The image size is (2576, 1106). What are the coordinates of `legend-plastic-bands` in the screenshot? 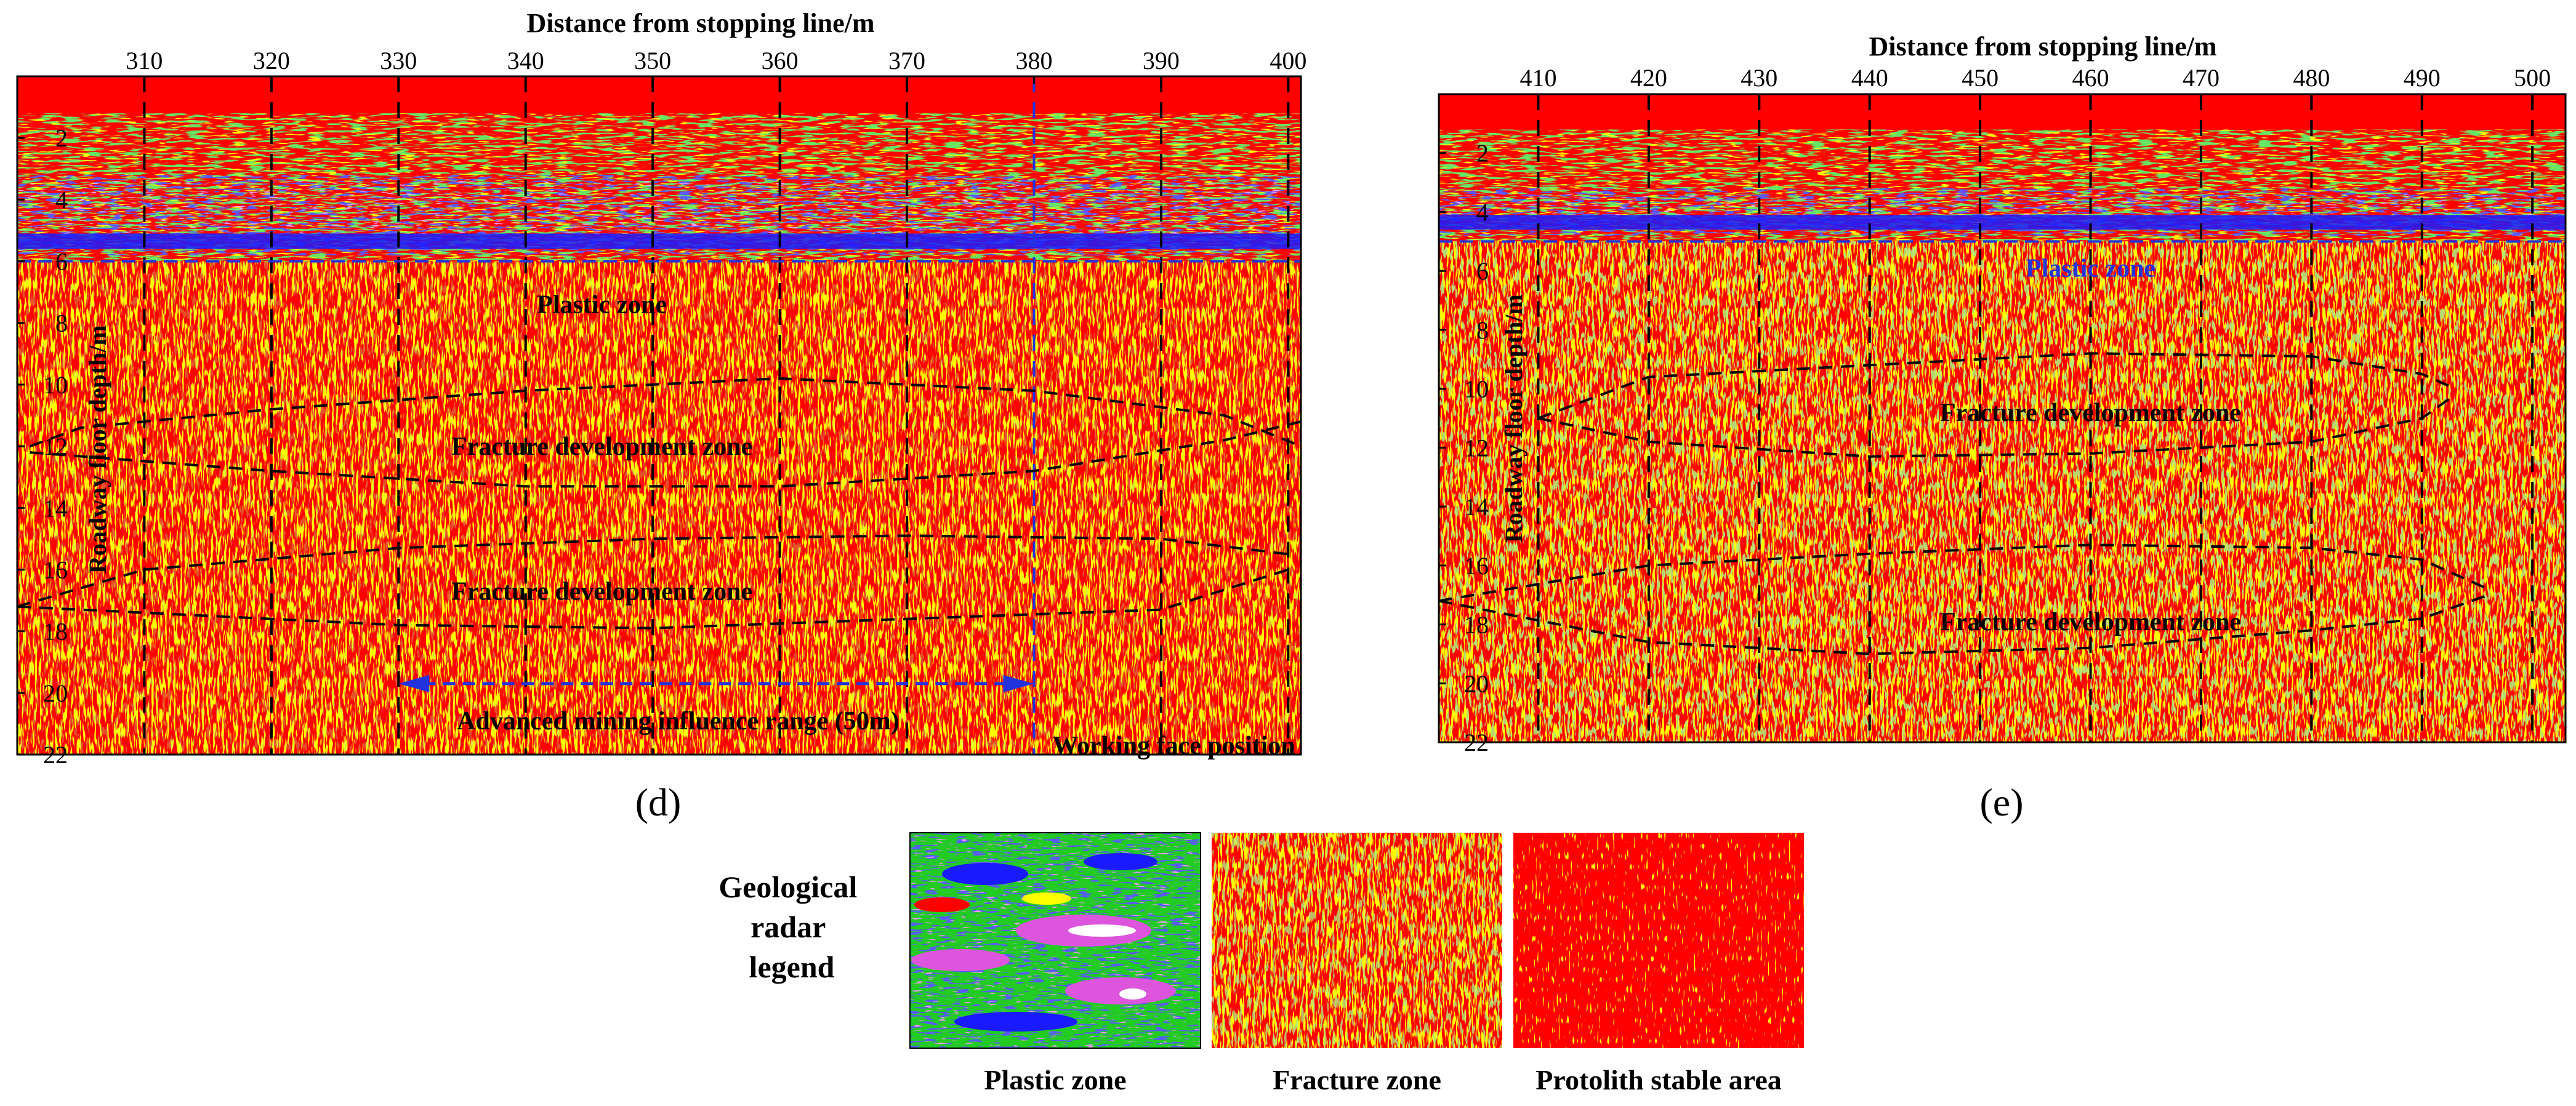 It's located at (1043, 943).